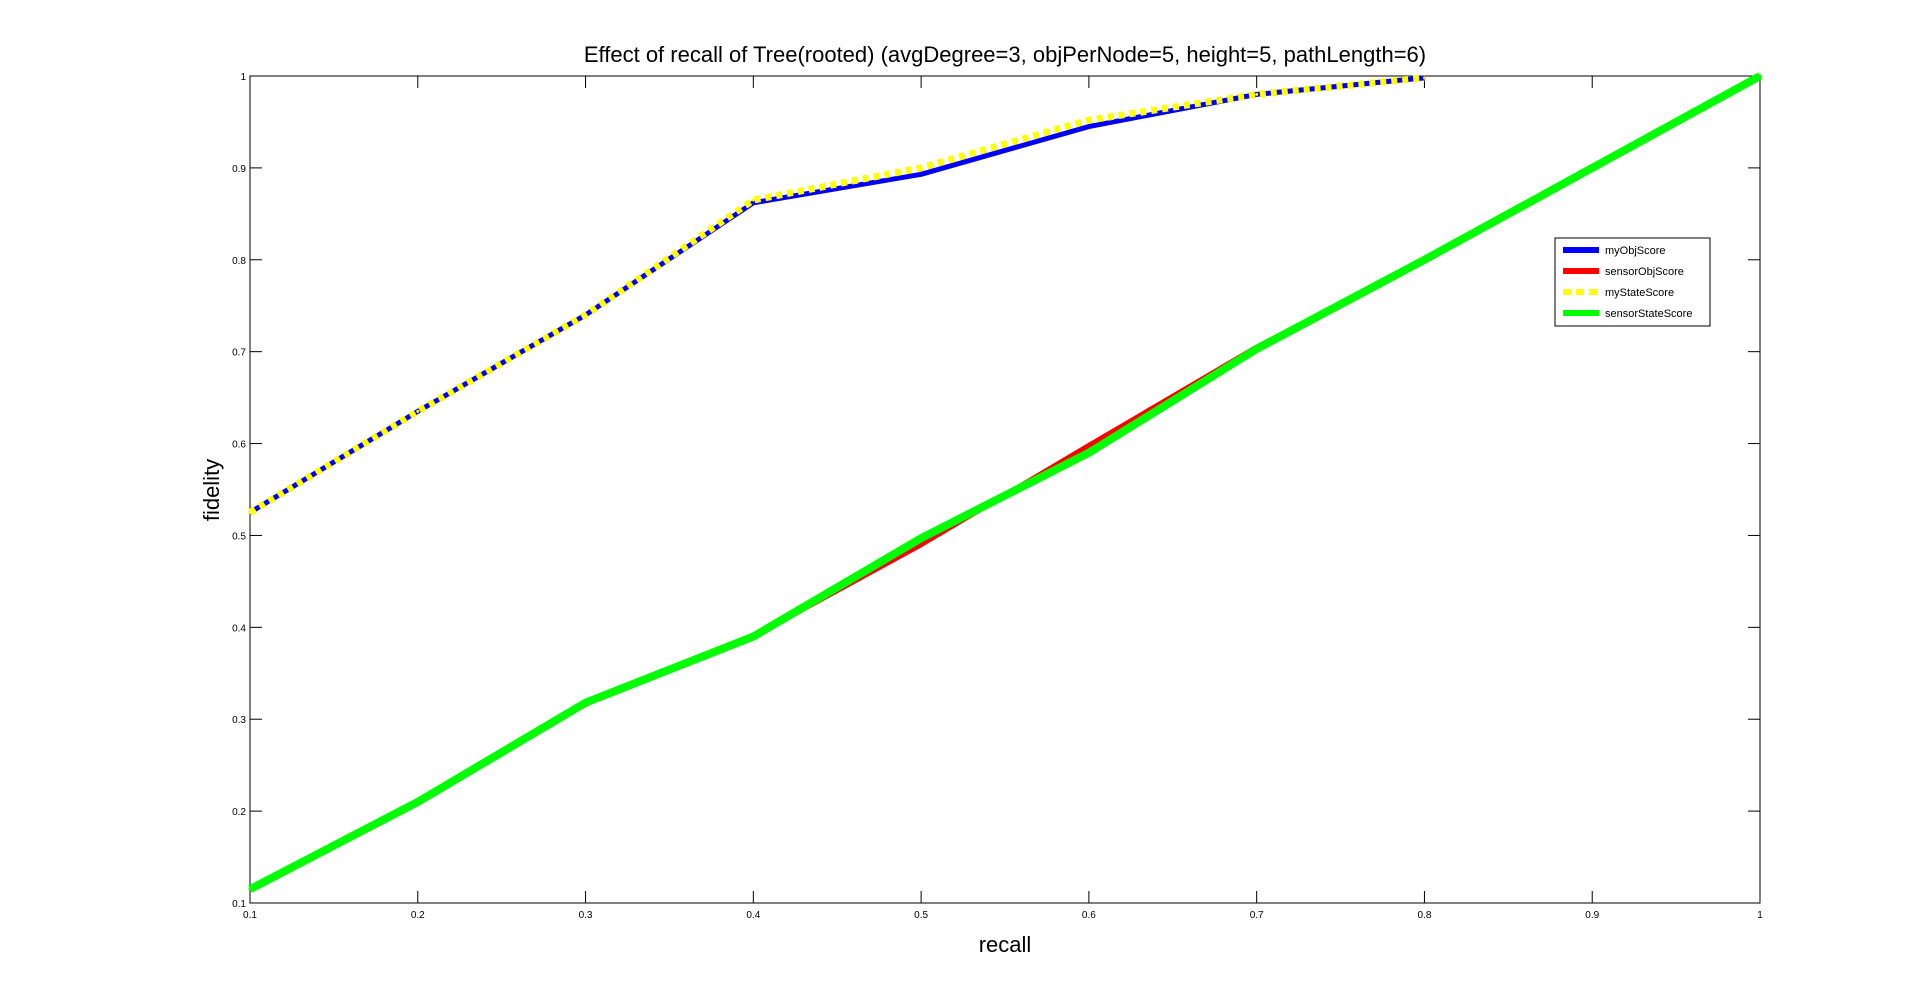 The height and width of the screenshot is (1001, 1920). I want to click on y-axis-label: fidelity, so click(211, 490).